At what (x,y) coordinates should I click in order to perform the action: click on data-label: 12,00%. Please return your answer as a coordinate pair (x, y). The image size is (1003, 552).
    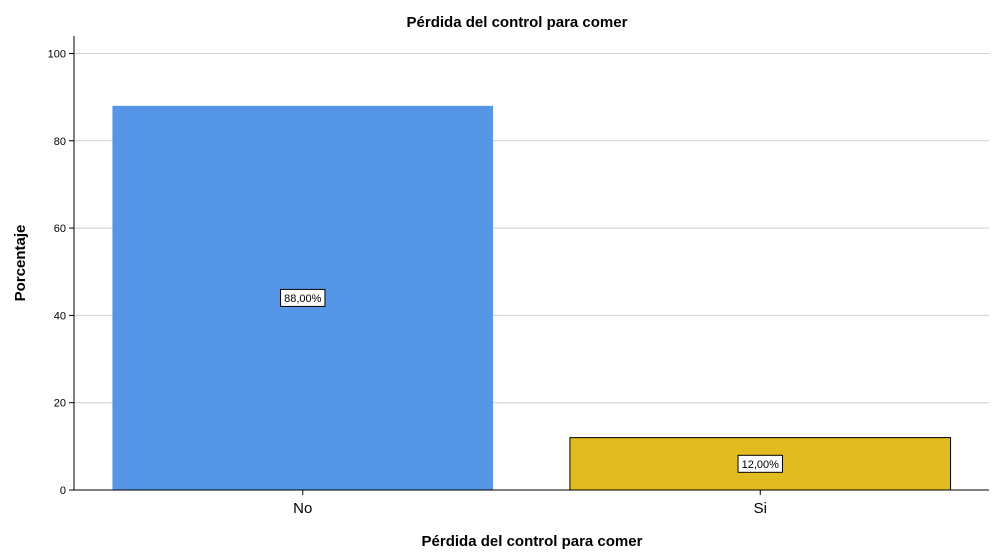
    Looking at the image, I should click on (760, 463).